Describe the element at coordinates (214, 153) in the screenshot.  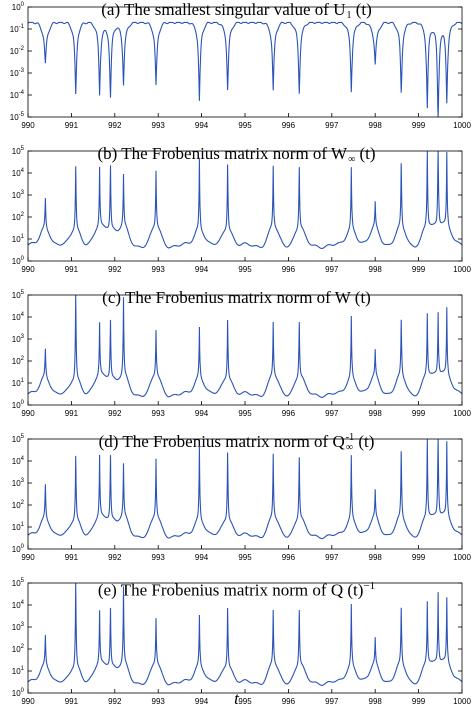
I see `panel-title-text: (b) The Frobenius matrix norm of` at that location.